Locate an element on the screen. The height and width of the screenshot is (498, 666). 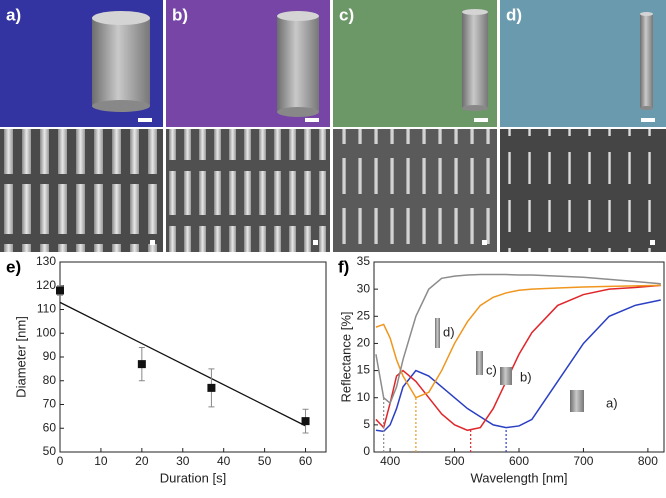
series-label: a) is located at coordinates (612, 402).